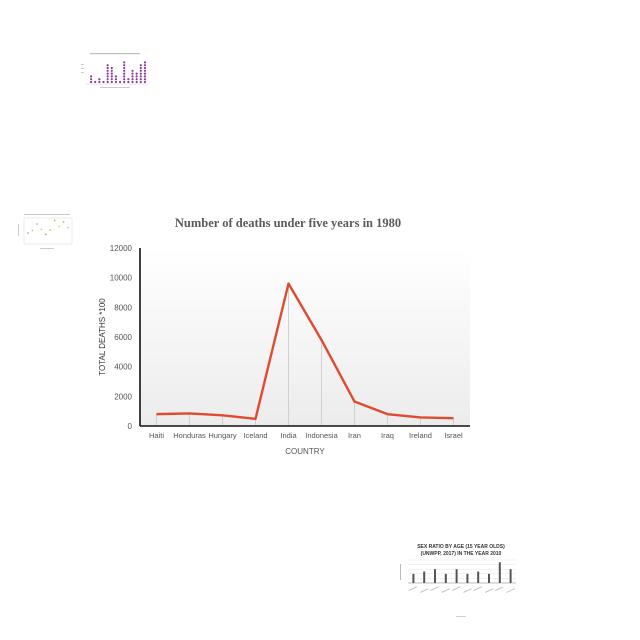 This screenshot has width=640, height=640. What do you see at coordinates (400, 572) in the screenshot?
I see `mini-ylabel-bar` at bounding box center [400, 572].